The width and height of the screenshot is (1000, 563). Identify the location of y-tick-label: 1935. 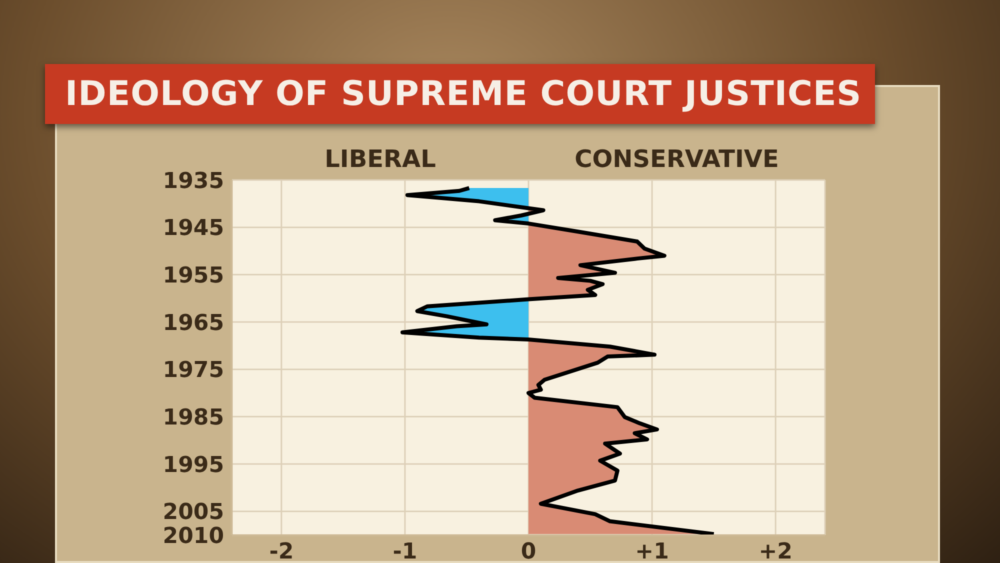
(193, 181).